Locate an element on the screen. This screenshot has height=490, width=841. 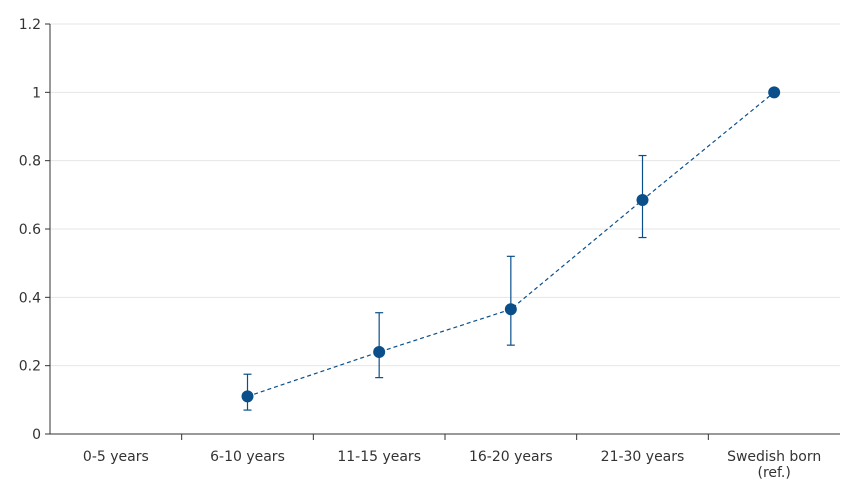
y-tick-label: 0.8 is located at coordinates (30, 162).